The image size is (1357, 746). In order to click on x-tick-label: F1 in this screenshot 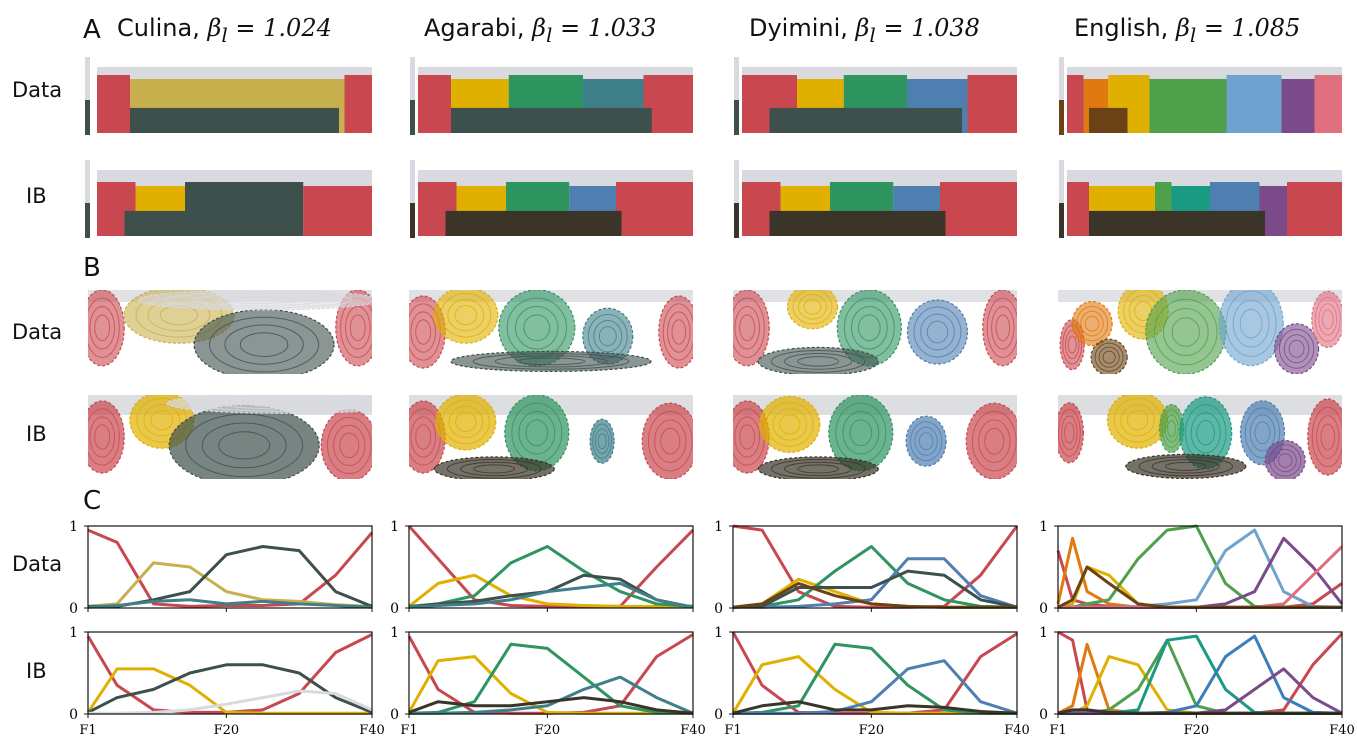, I will do `click(732, 730)`.